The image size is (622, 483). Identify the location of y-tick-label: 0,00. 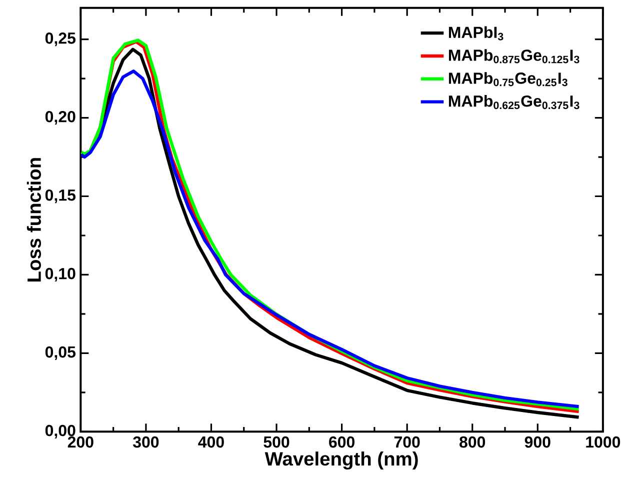
(60, 431).